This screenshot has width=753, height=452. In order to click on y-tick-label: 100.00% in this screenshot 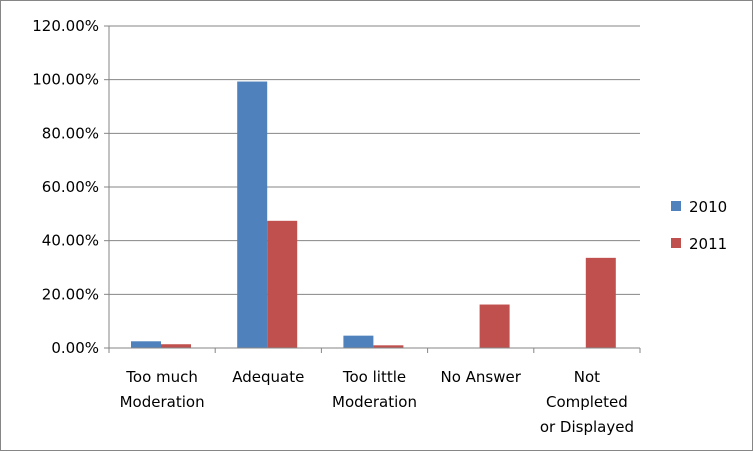, I will do `click(65, 80)`.